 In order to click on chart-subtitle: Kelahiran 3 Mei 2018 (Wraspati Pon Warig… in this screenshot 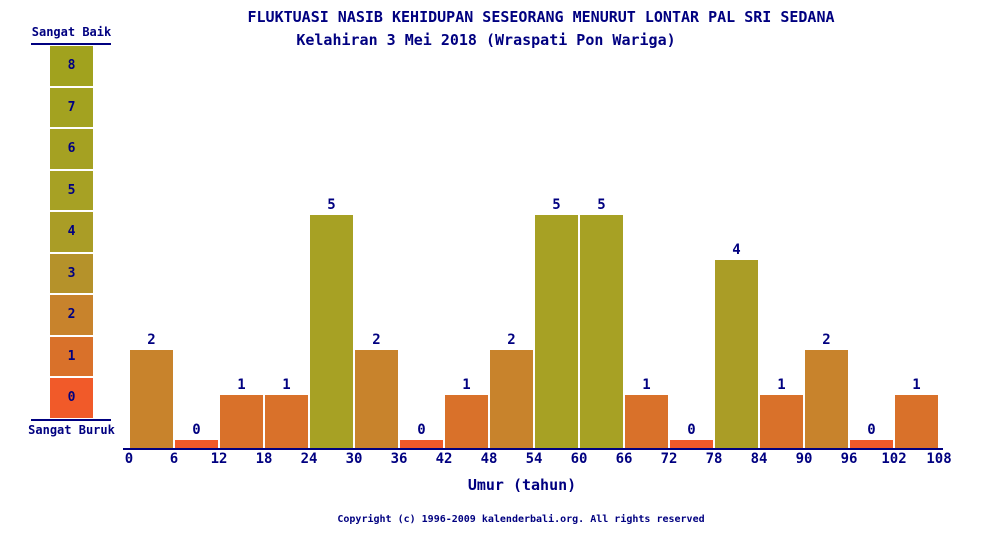, I will do `click(486, 40)`.